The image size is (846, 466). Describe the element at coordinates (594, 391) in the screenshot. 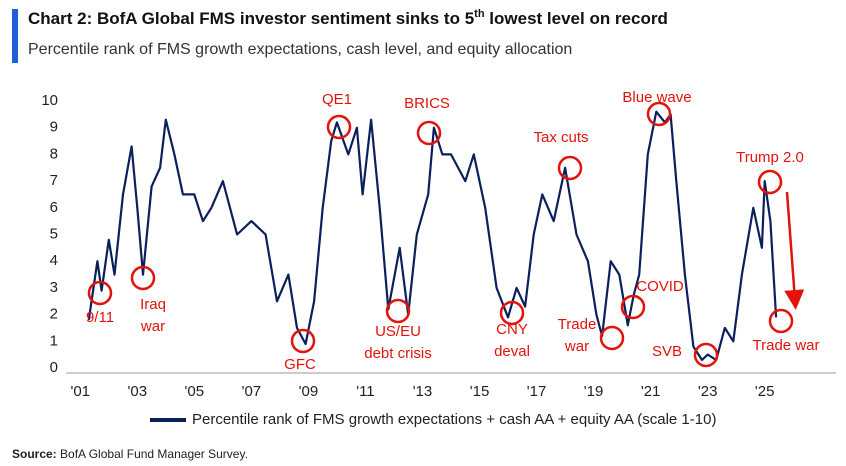

I see `x-tick-label: '19` at that location.